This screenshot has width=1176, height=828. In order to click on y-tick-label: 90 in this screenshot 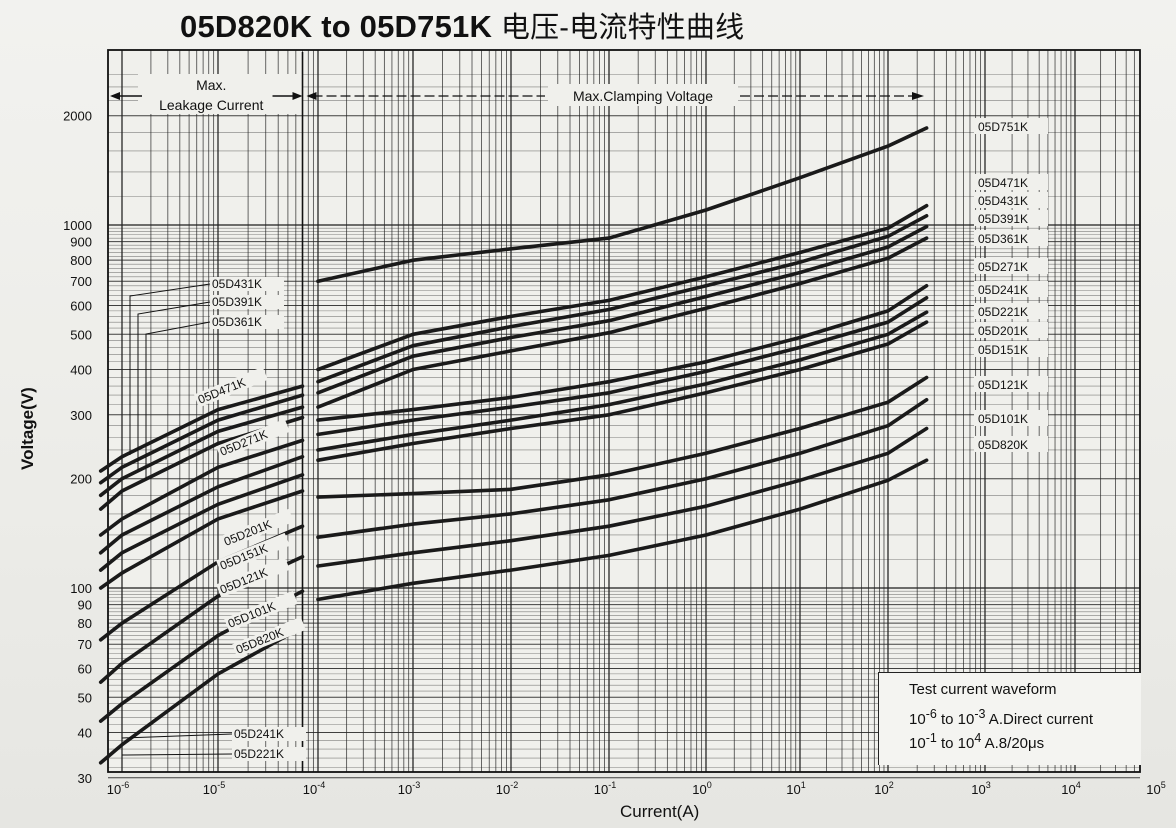, I will do `click(85, 605)`.